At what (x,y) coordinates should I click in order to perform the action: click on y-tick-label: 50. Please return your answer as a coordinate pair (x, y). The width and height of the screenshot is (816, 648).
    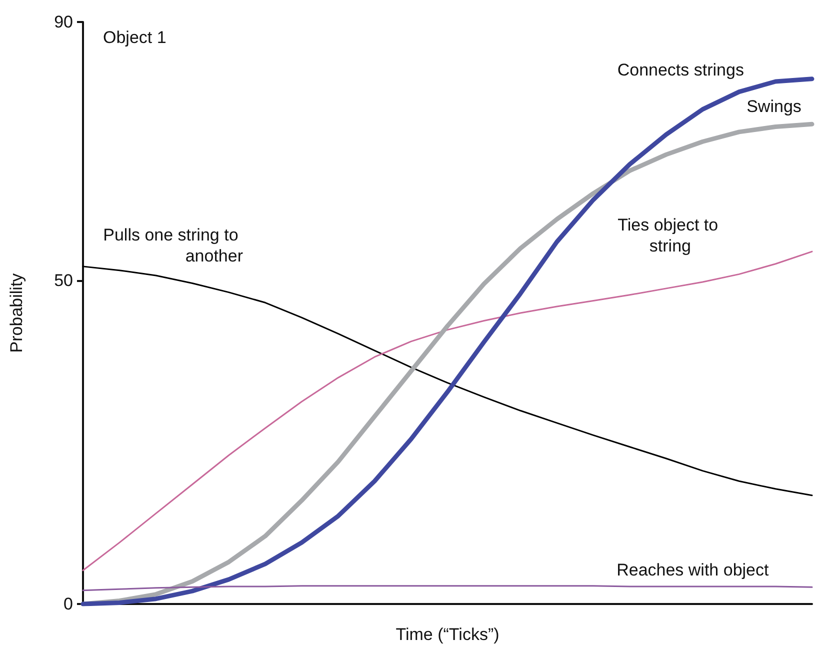
    Looking at the image, I should click on (63, 280).